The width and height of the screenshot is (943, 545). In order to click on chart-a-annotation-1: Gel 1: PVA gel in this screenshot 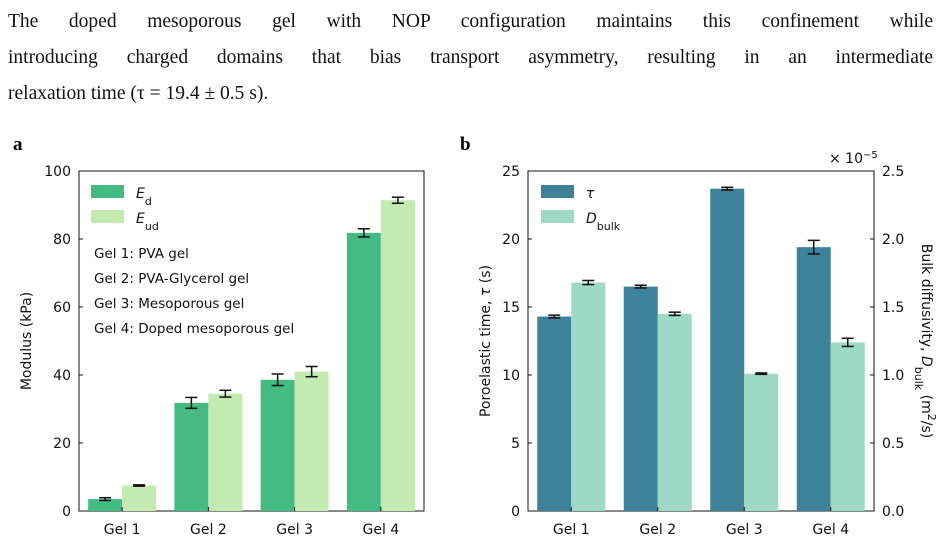, I will do `click(141, 254)`.